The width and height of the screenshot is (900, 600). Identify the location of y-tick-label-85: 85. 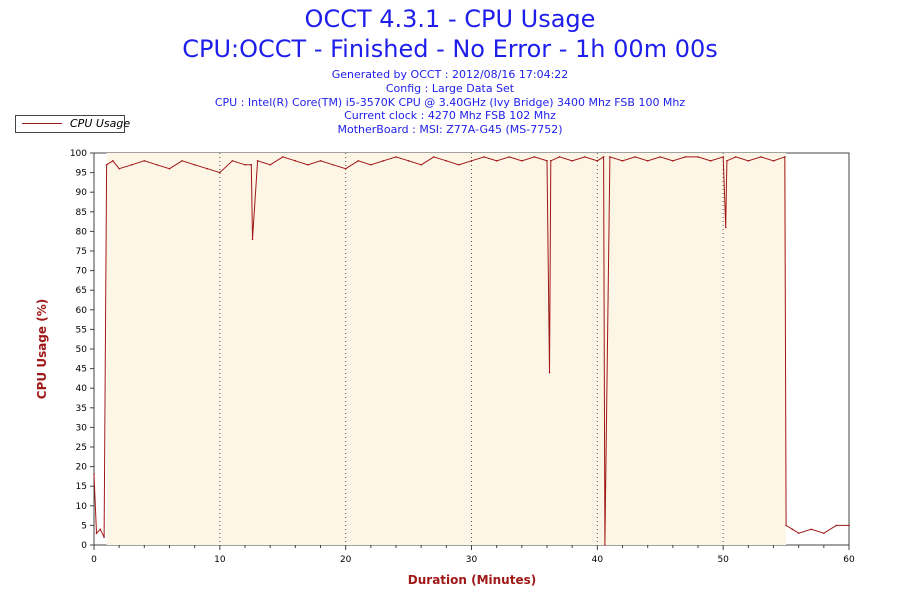
(81, 213).